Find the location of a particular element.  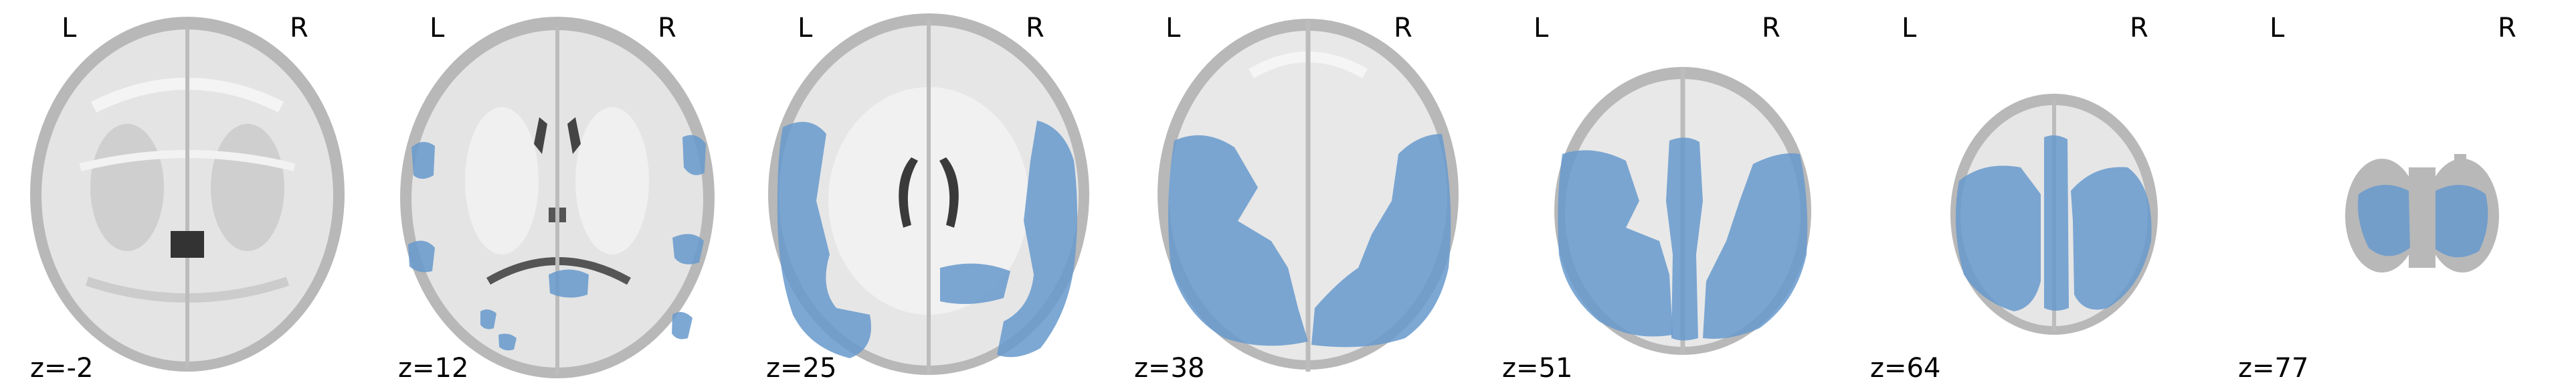

slice-coordinate-label: z=38 is located at coordinates (1169, 369).